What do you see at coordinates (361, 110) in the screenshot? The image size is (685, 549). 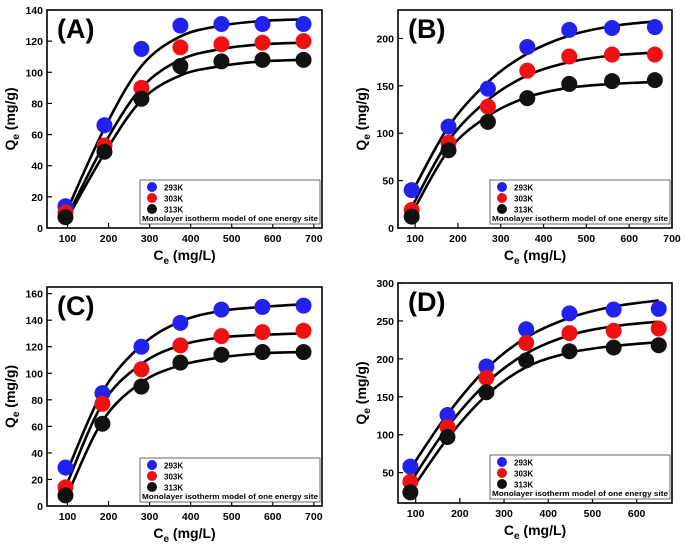 I see `y-axis-label-unit: (mg/g)` at bounding box center [361, 110].